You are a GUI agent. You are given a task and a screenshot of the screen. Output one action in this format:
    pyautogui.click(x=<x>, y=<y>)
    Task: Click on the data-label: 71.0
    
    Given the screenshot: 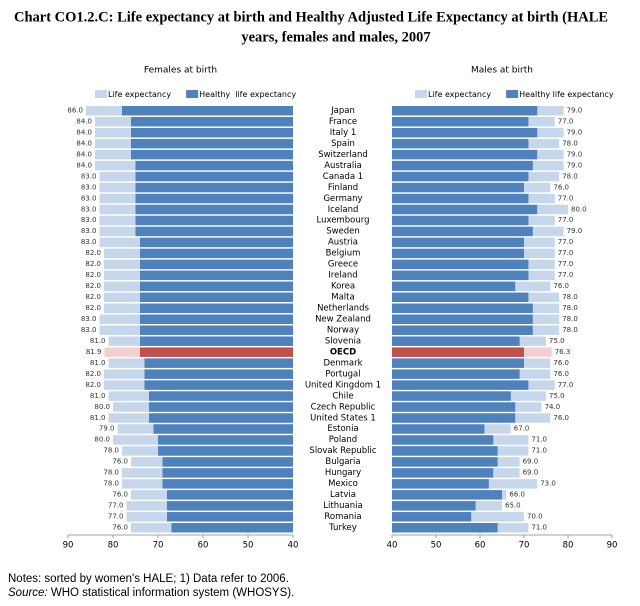 What is the action you would take?
    pyautogui.click(x=539, y=451)
    